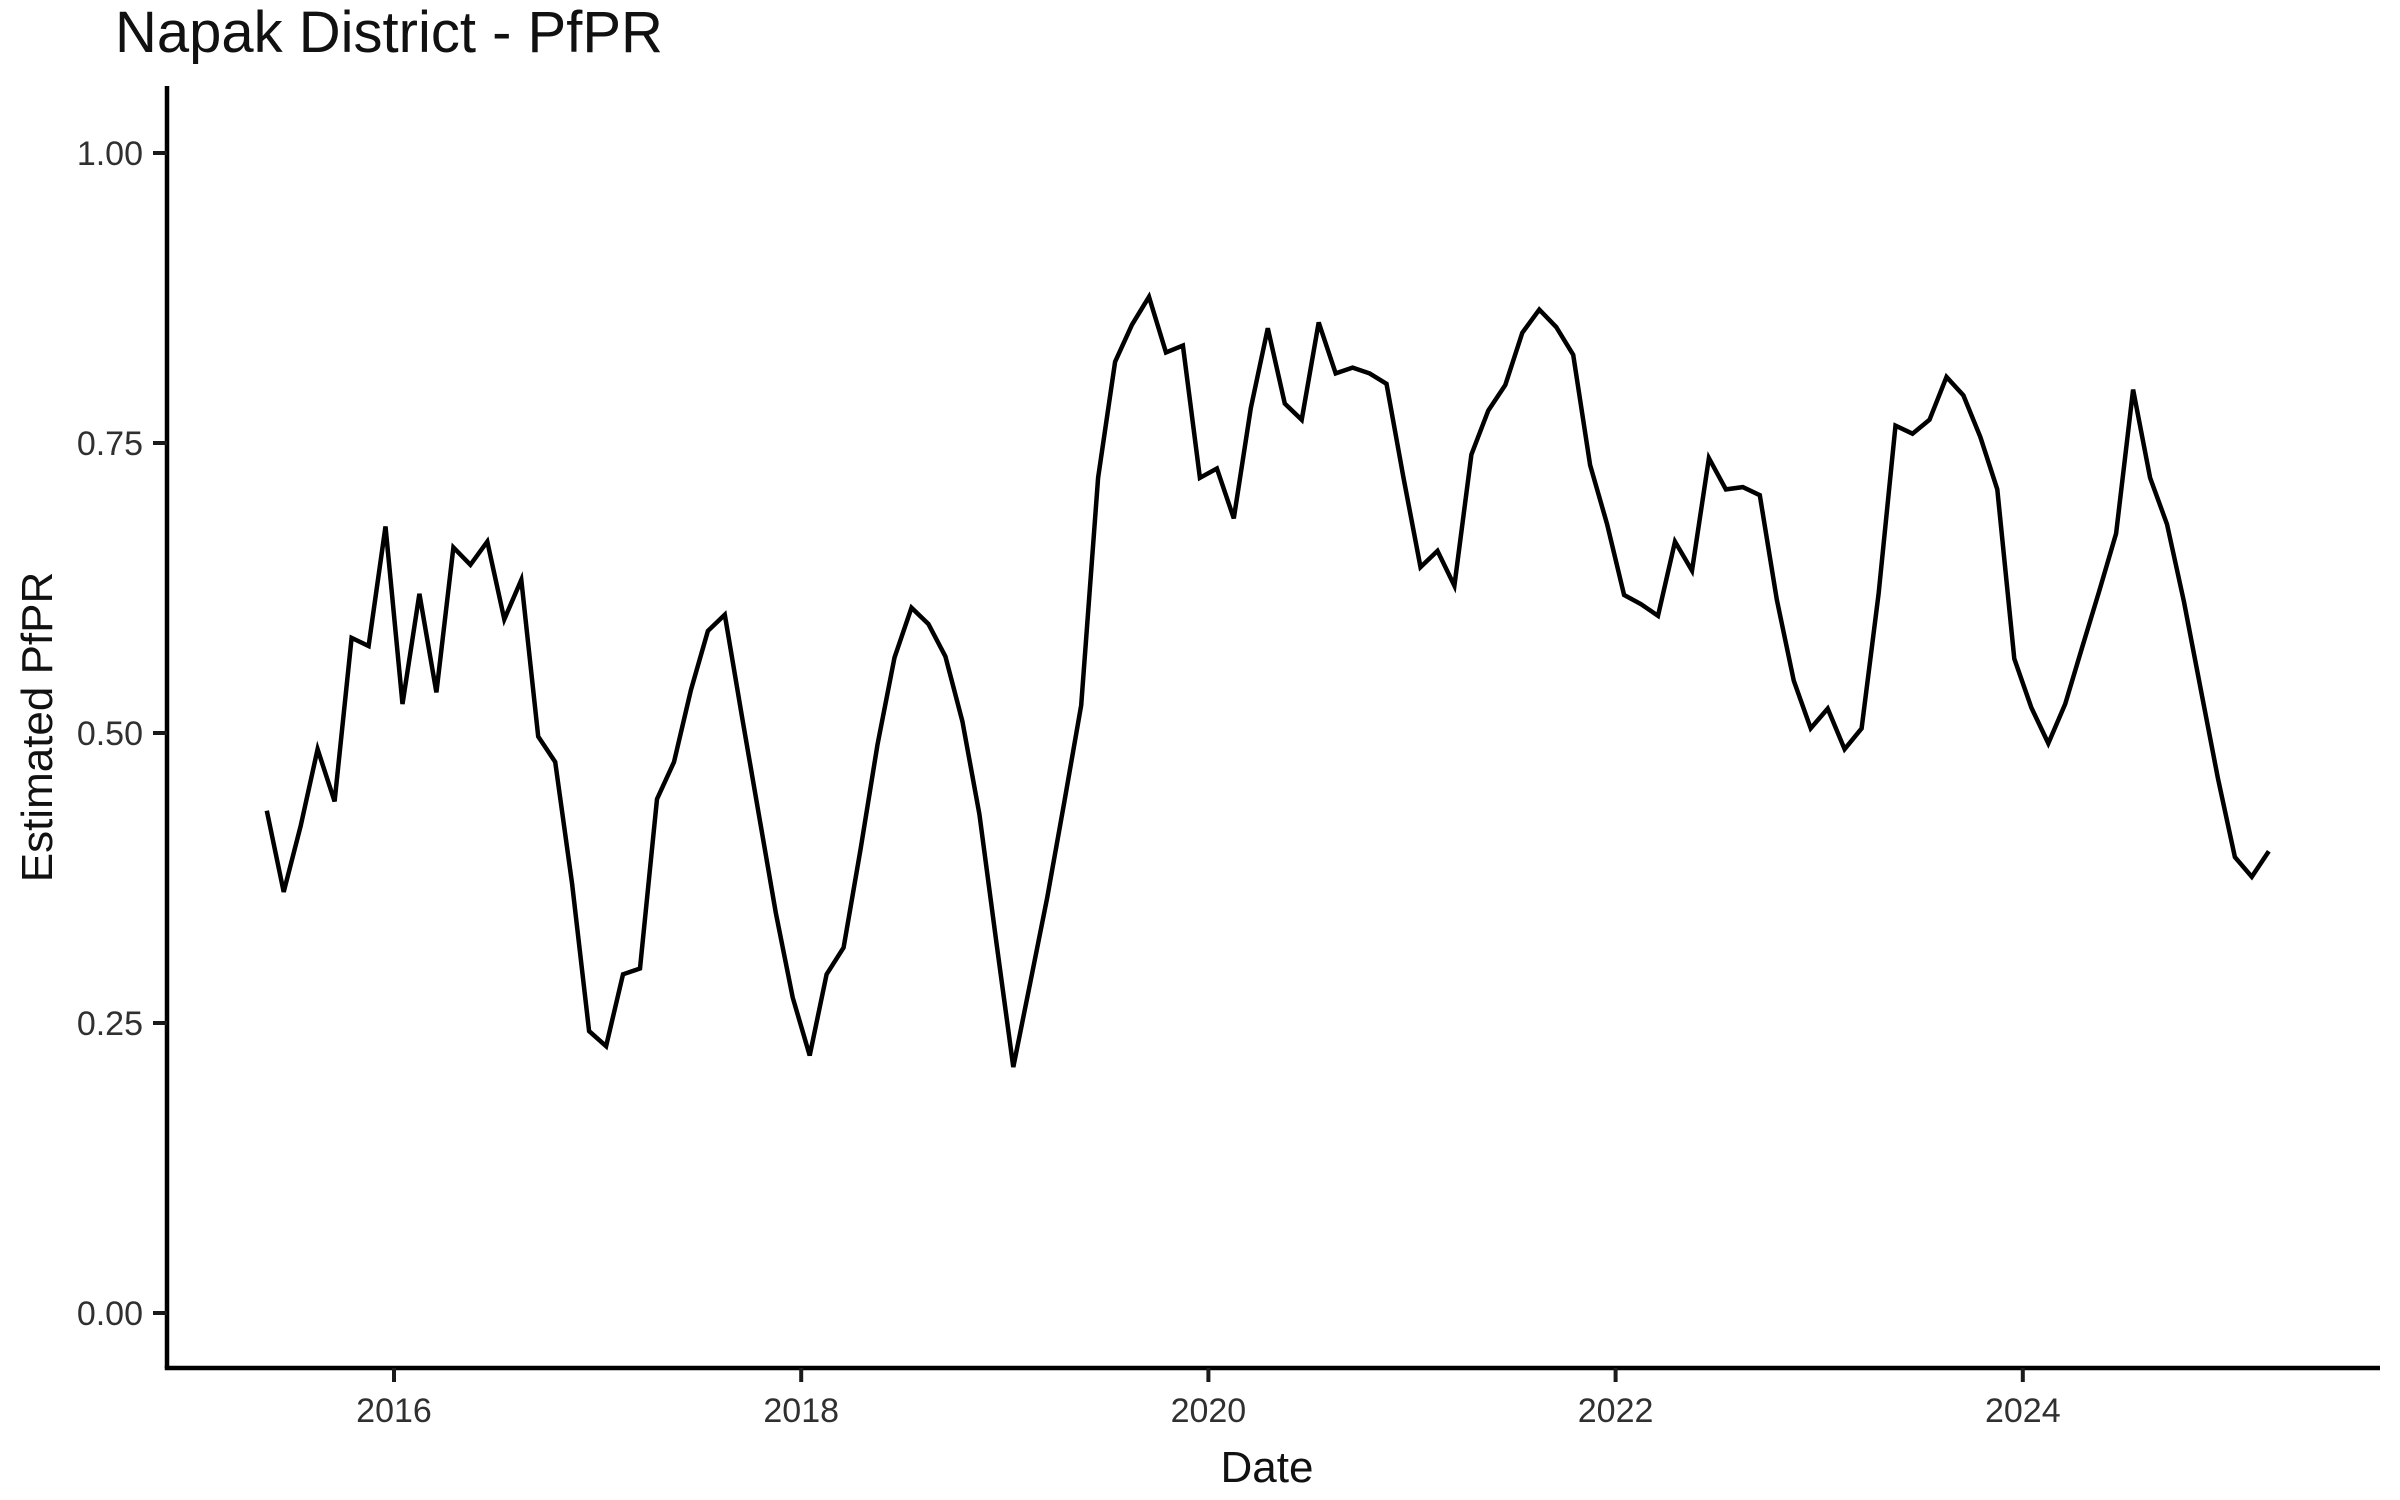  What do you see at coordinates (2023, 1411) in the screenshot?
I see `x-tick-label: 2024` at bounding box center [2023, 1411].